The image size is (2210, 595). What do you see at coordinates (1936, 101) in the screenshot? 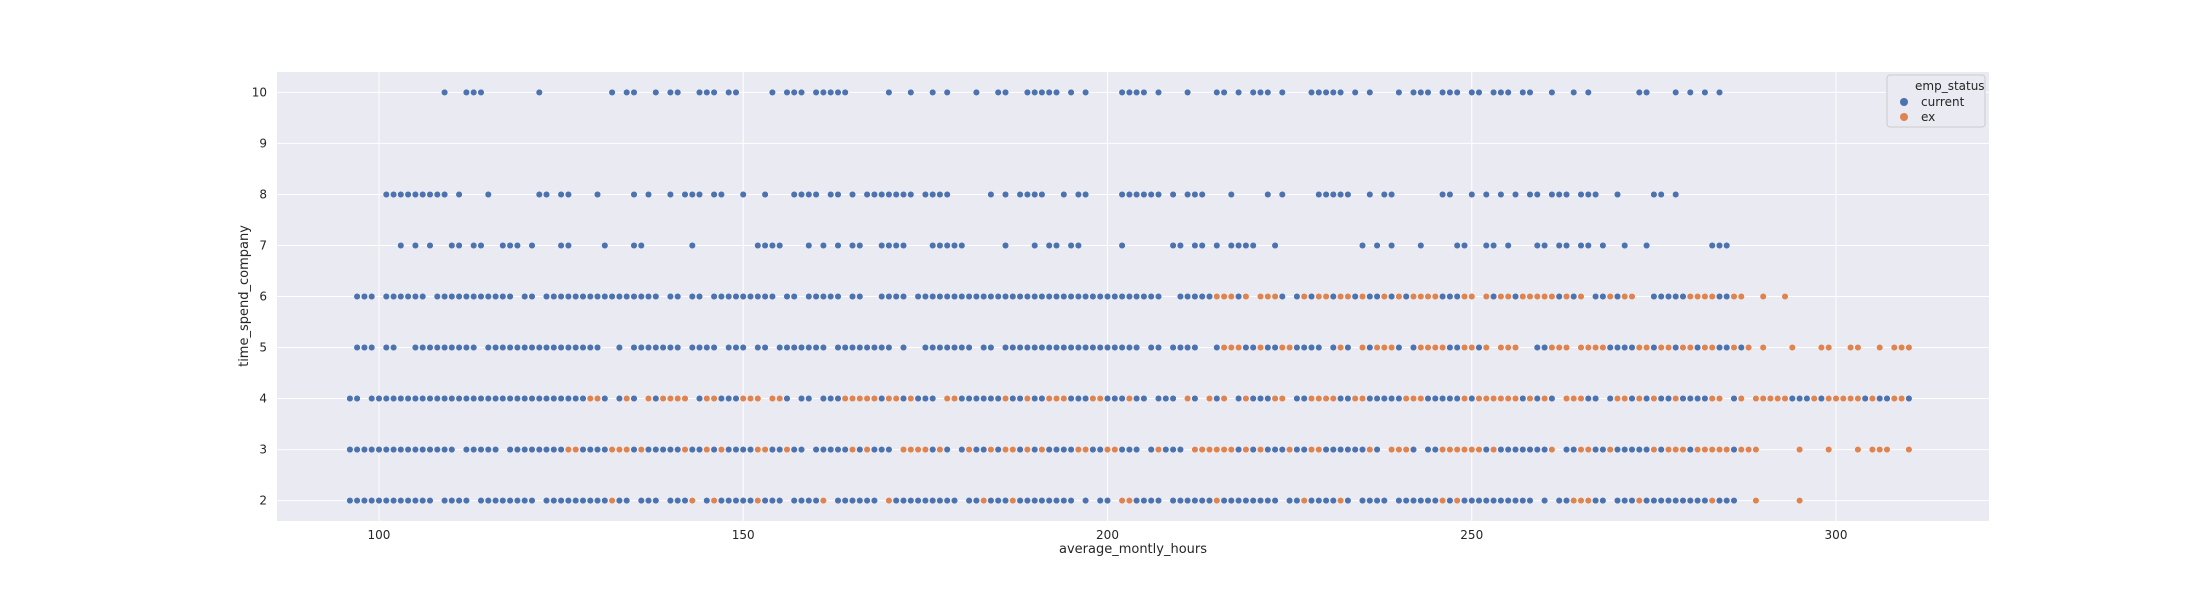
I see `legend-frame` at bounding box center [1936, 101].